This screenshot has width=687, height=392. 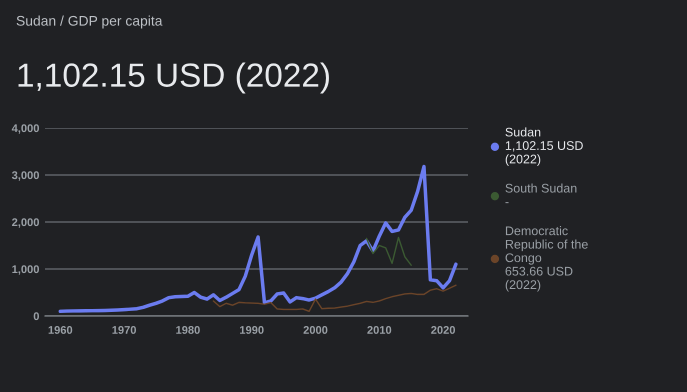 What do you see at coordinates (539, 279) in the screenshot?
I see `text: 653.66 USD (2022)` at bounding box center [539, 279].